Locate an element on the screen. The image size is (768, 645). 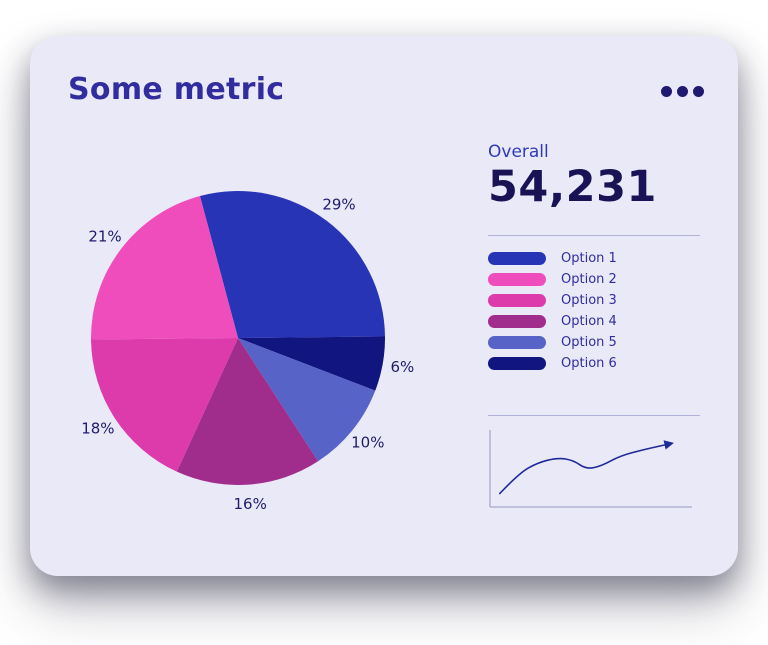
sparkline-path is located at coordinates (586, 466).